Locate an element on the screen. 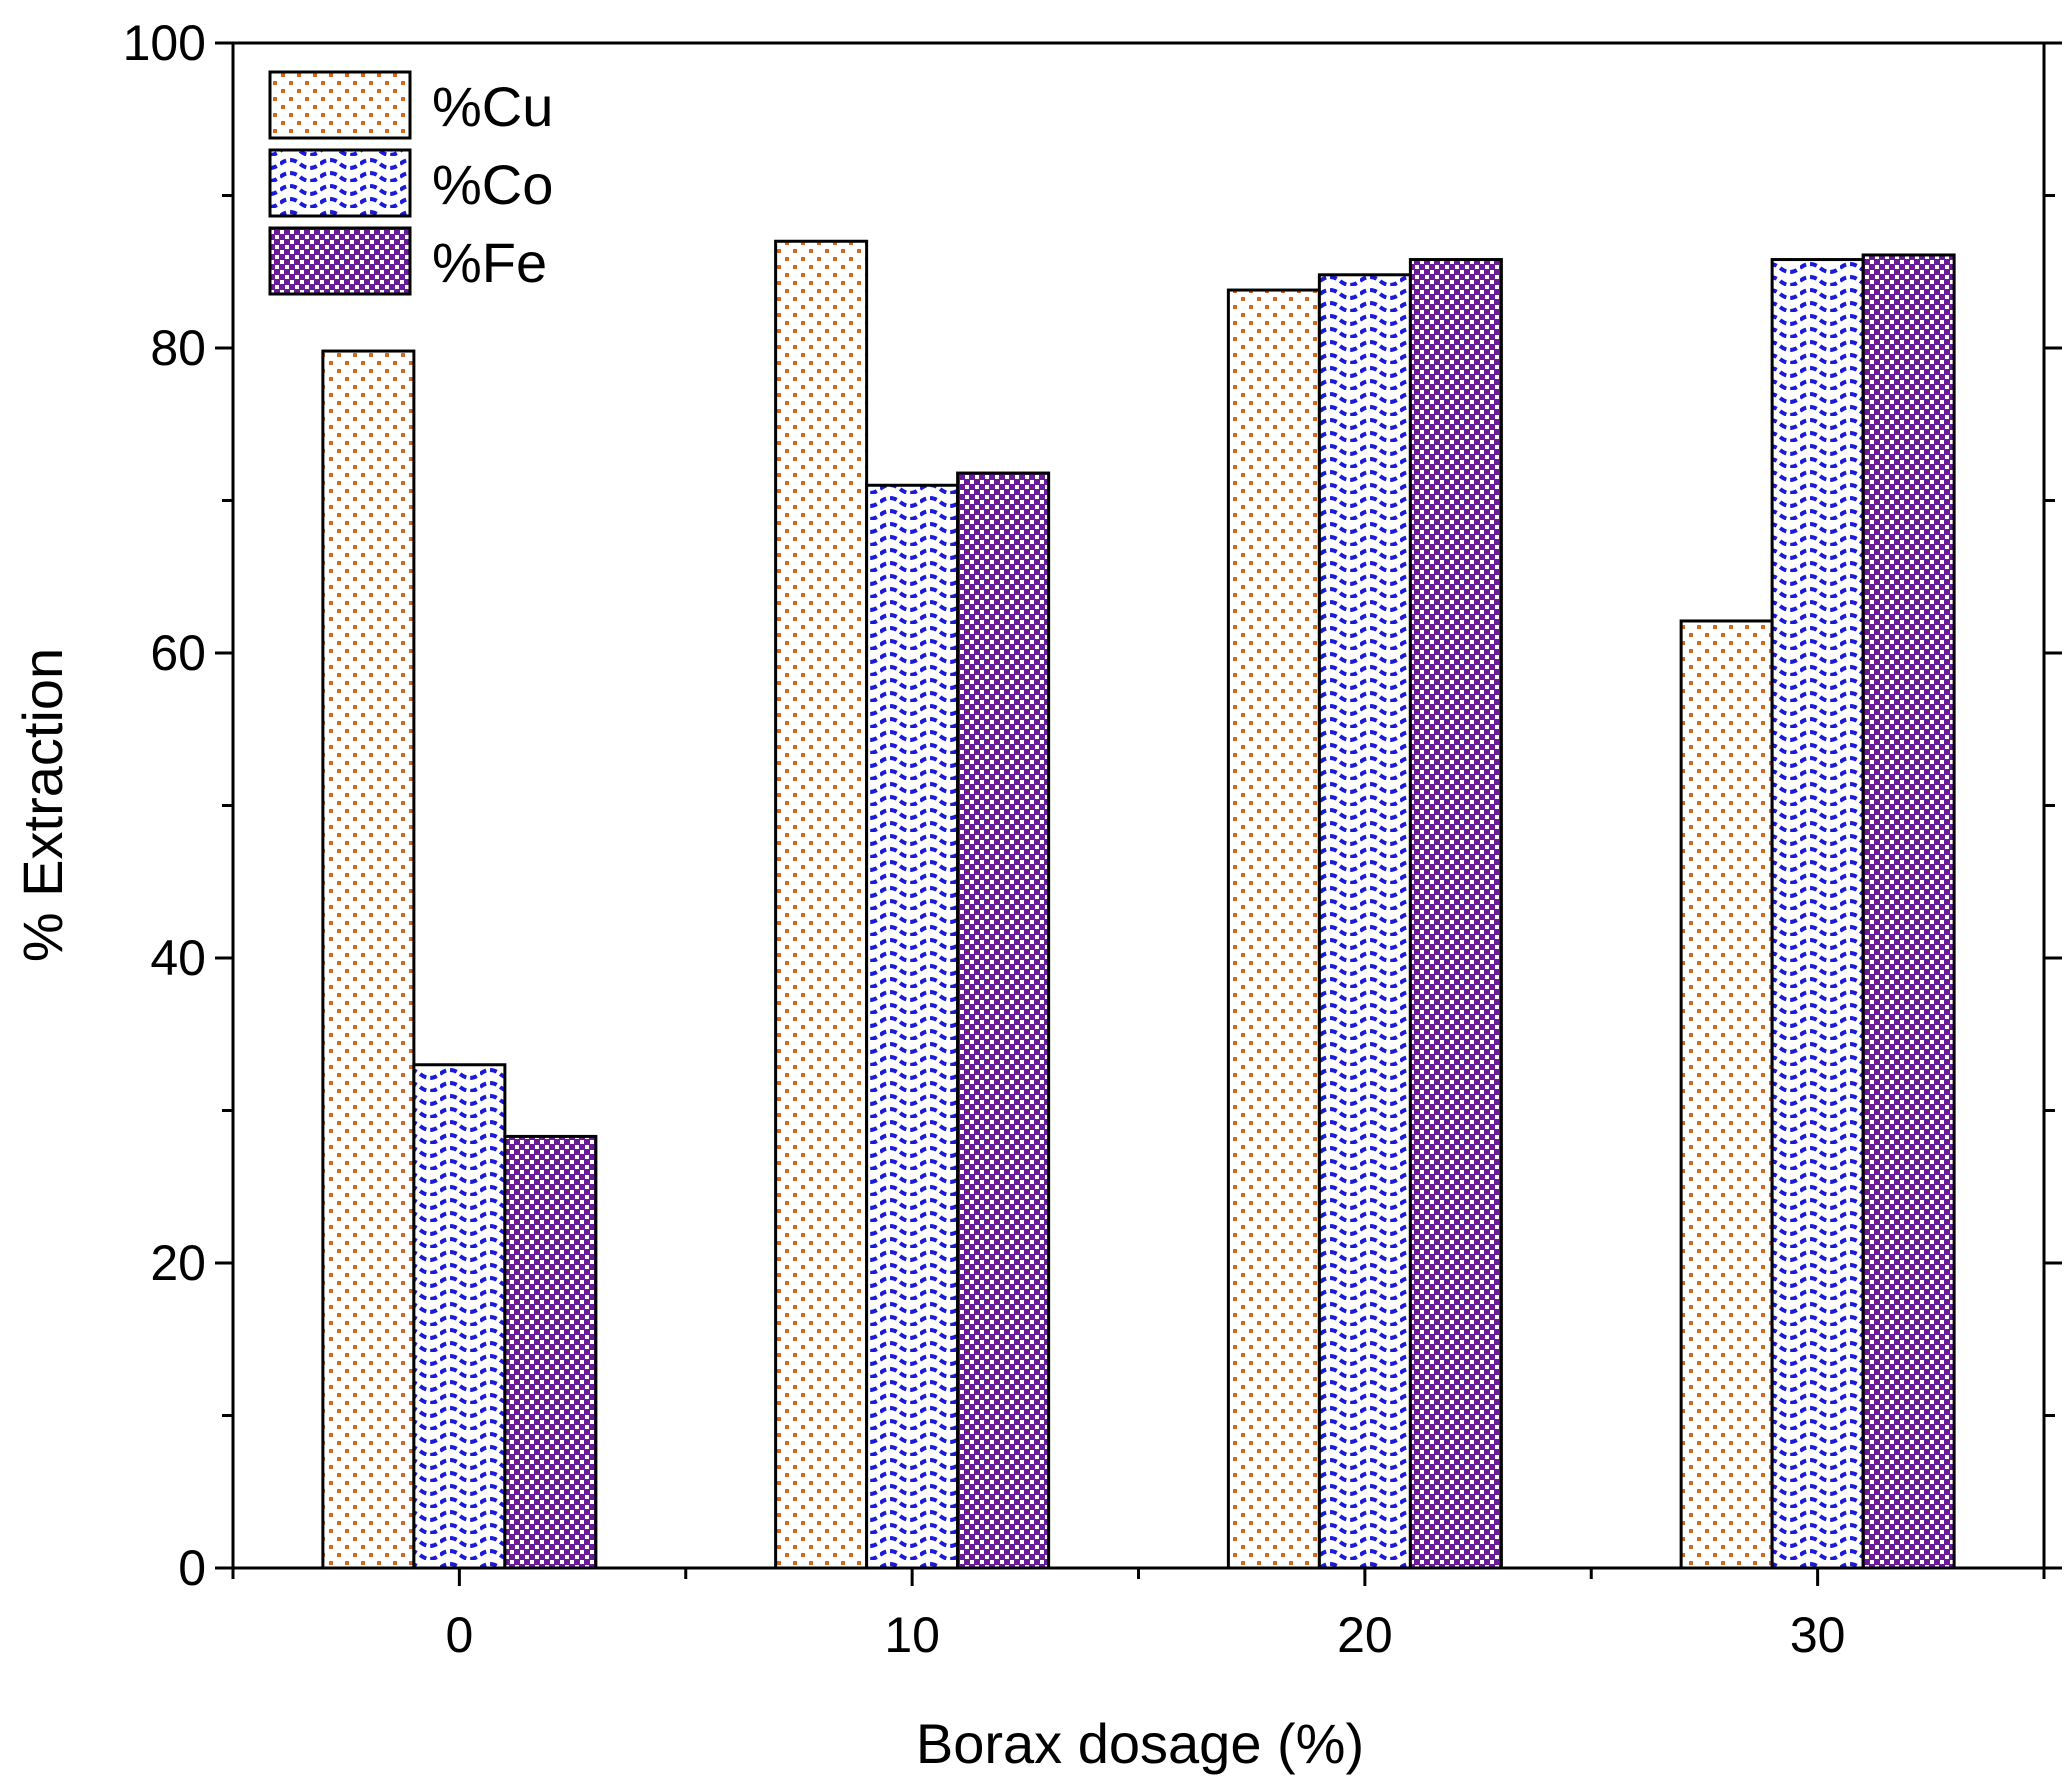  y-tick-label: 0 is located at coordinates (192, 1568).